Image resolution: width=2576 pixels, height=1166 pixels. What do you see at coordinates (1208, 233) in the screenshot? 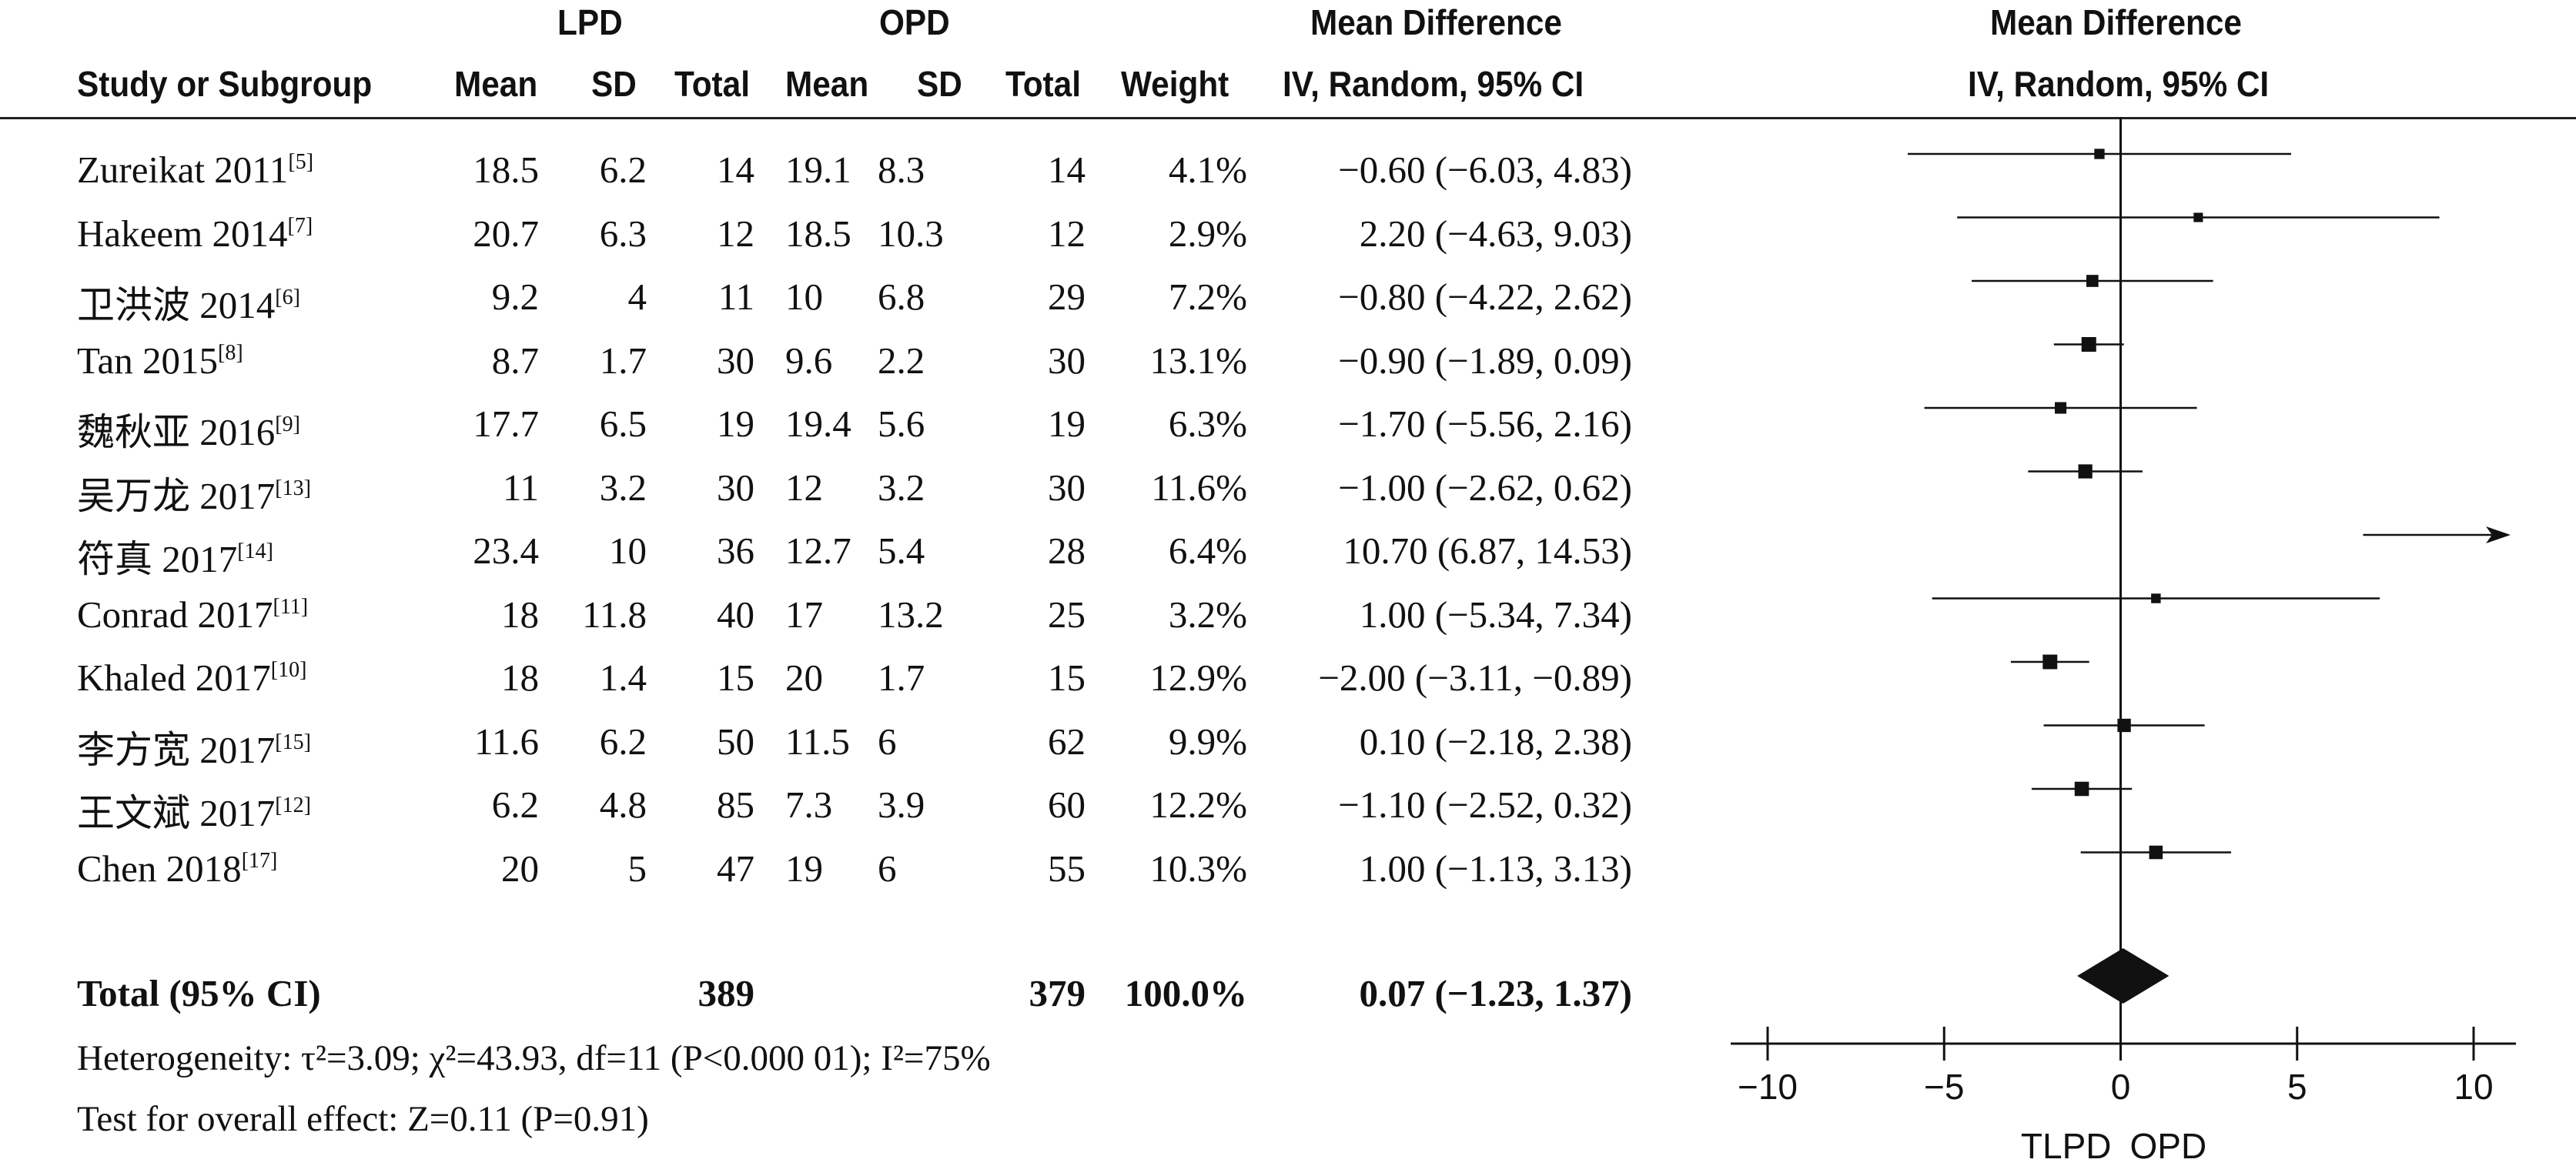
I see `weight-cell: 2.9%` at bounding box center [1208, 233].